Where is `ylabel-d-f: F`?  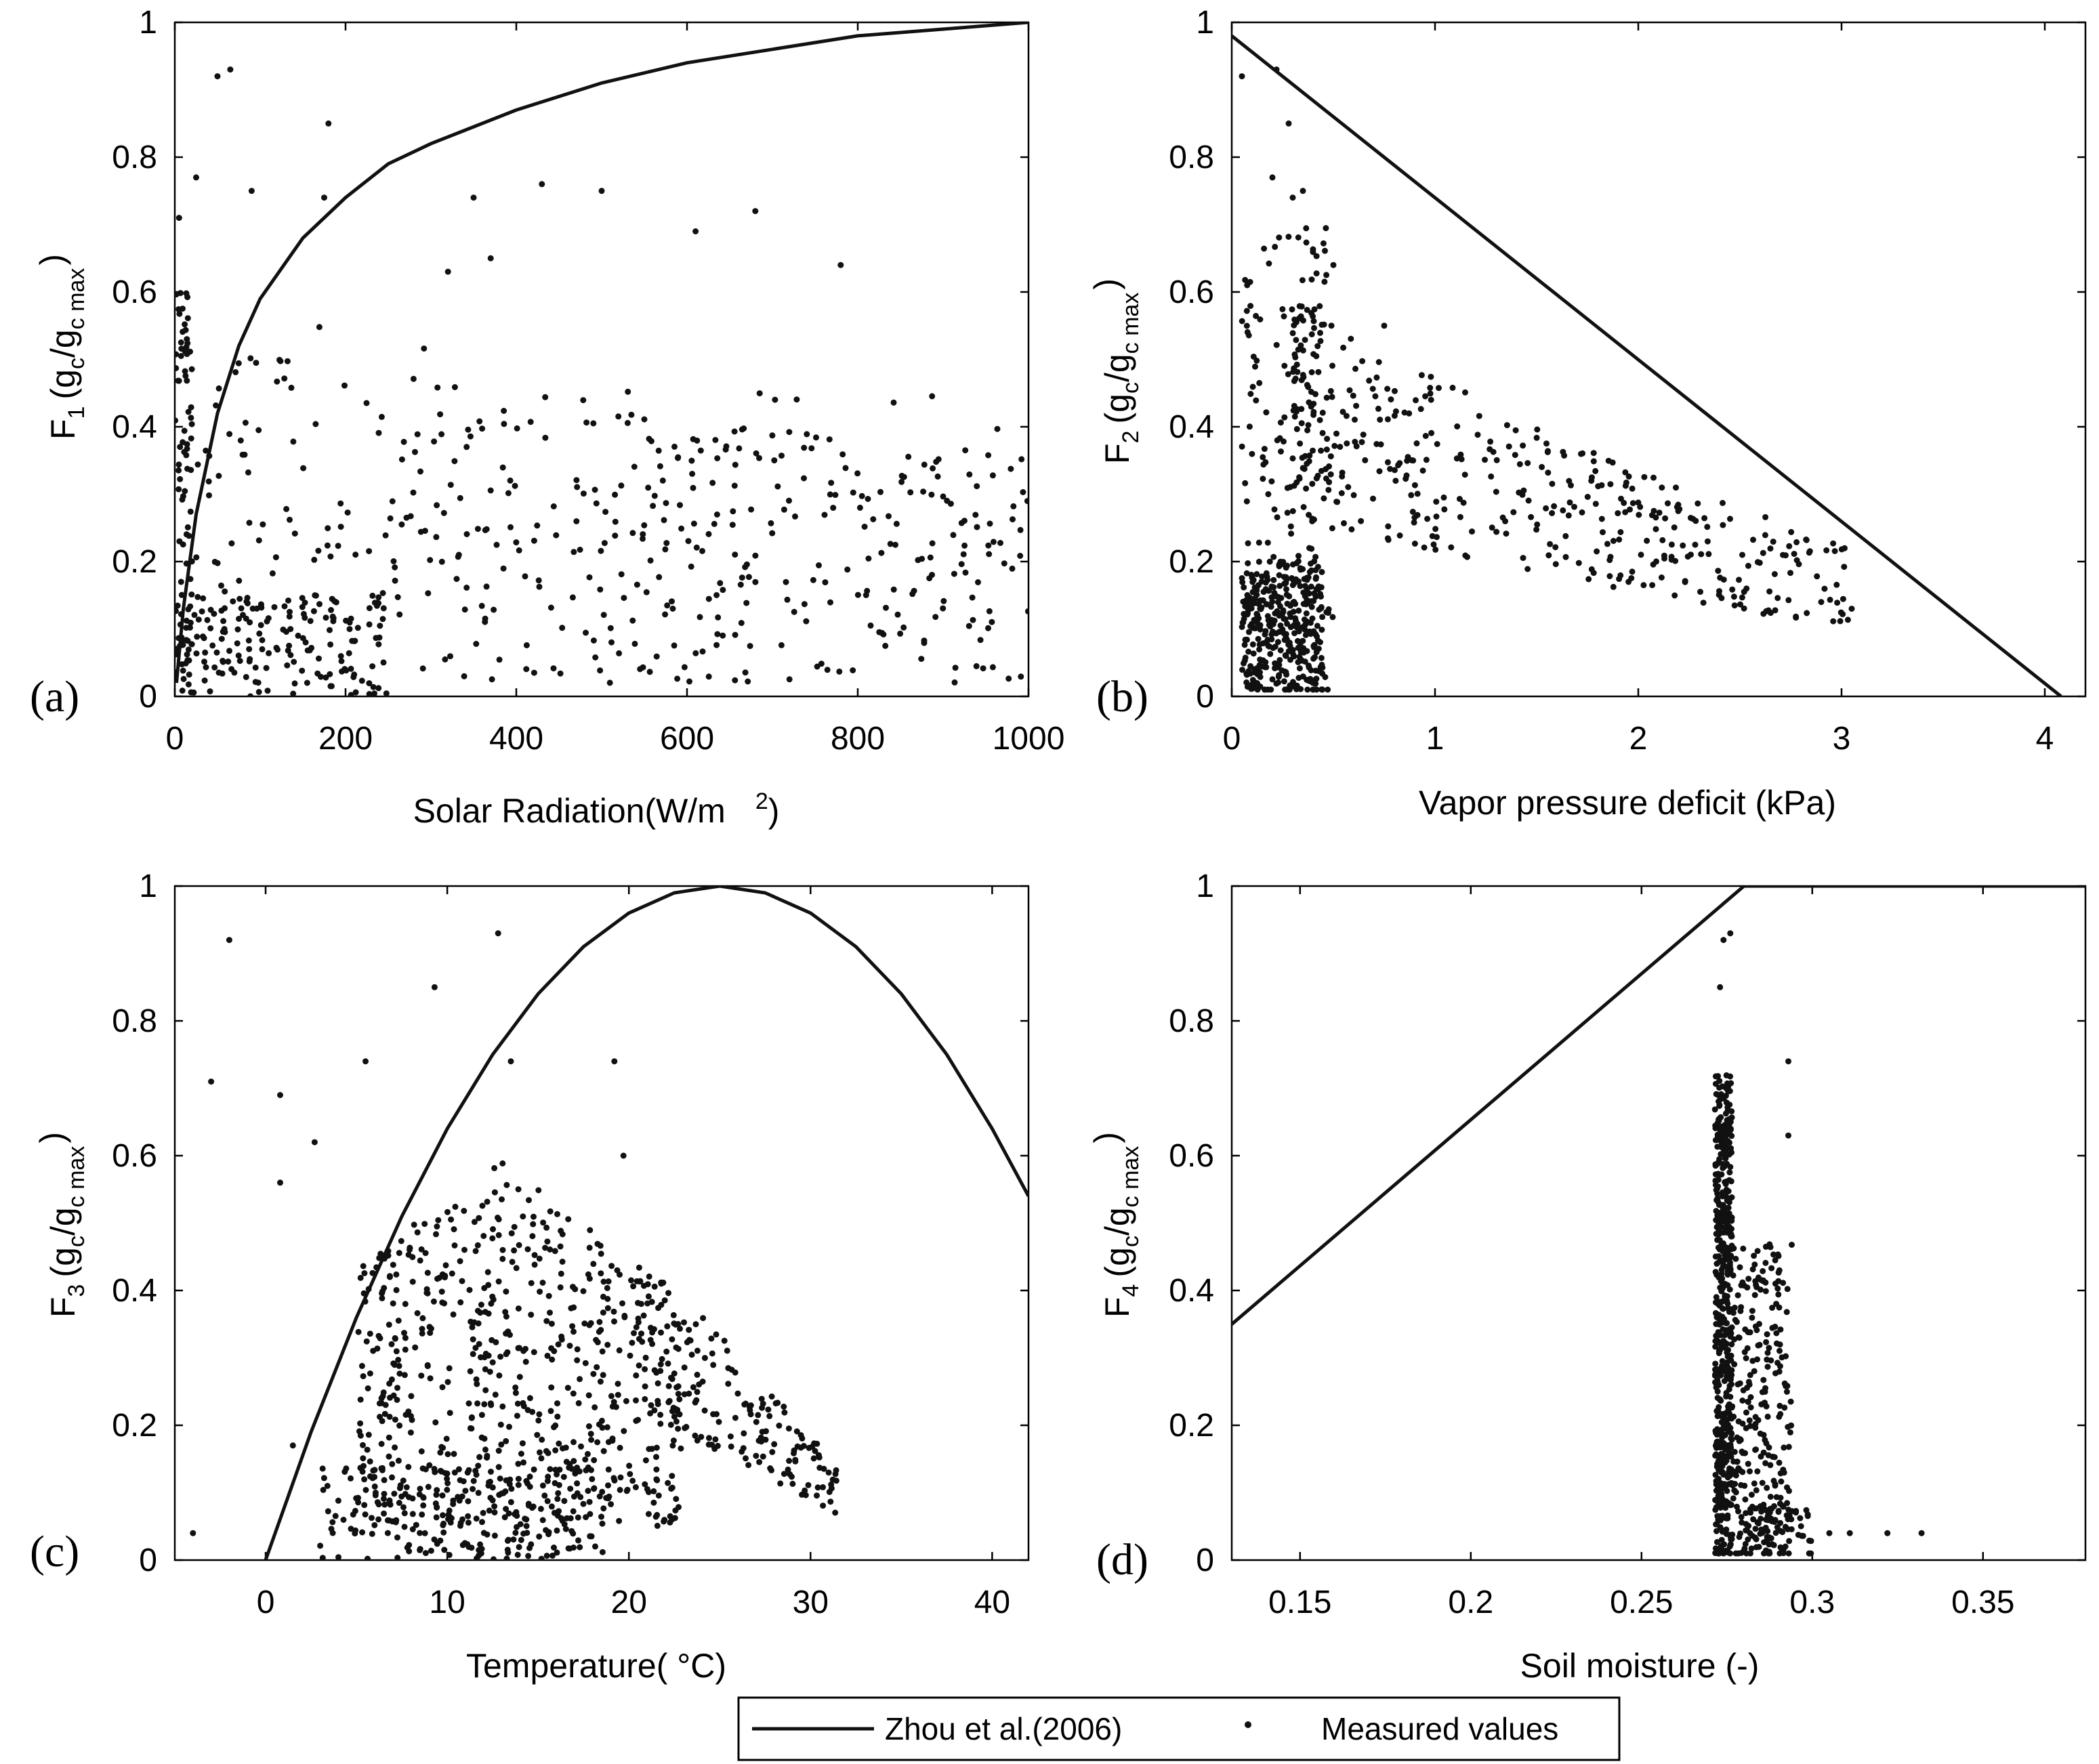
ylabel-d-f: F is located at coordinates (1117, 1307).